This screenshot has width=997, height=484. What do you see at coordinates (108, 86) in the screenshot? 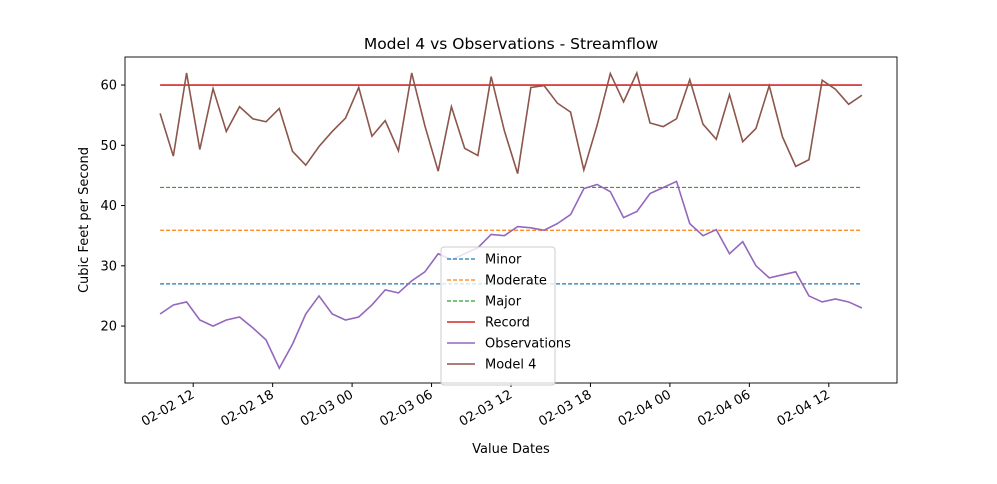
I see `y-tick-label: 60` at bounding box center [108, 86].